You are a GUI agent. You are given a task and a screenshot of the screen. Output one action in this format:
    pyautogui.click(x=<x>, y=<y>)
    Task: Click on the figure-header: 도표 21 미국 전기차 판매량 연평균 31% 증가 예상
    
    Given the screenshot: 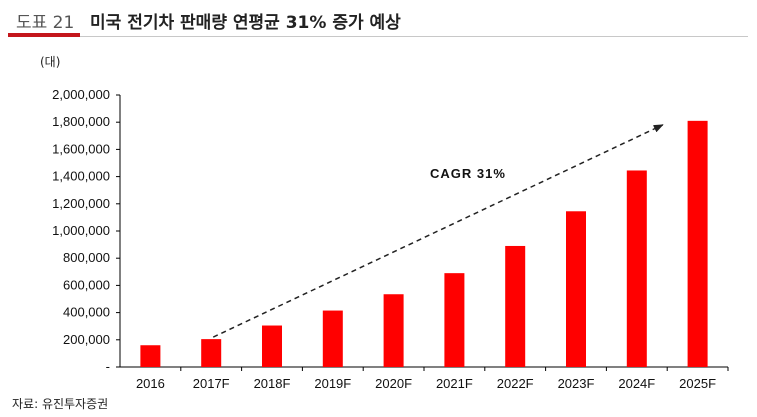 What is the action you would take?
    pyautogui.click(x=378, y=20)
    